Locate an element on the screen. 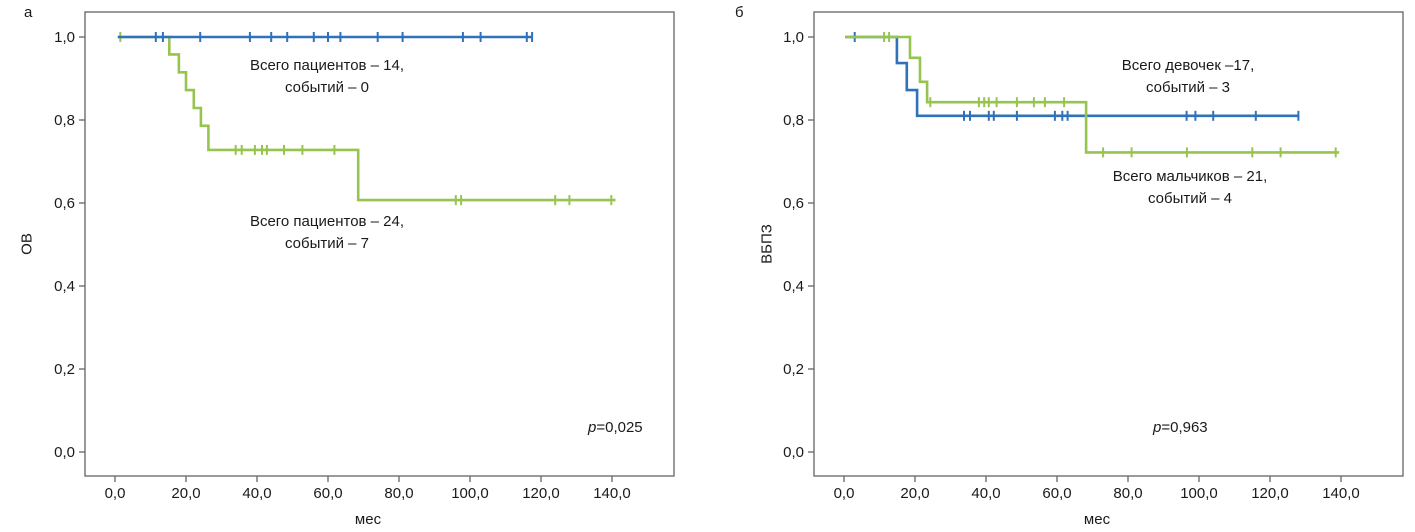 This screenshot has width=1415, height=532. annotation-line: Всего пациентов – 24, is located at coordinates (327, 221).